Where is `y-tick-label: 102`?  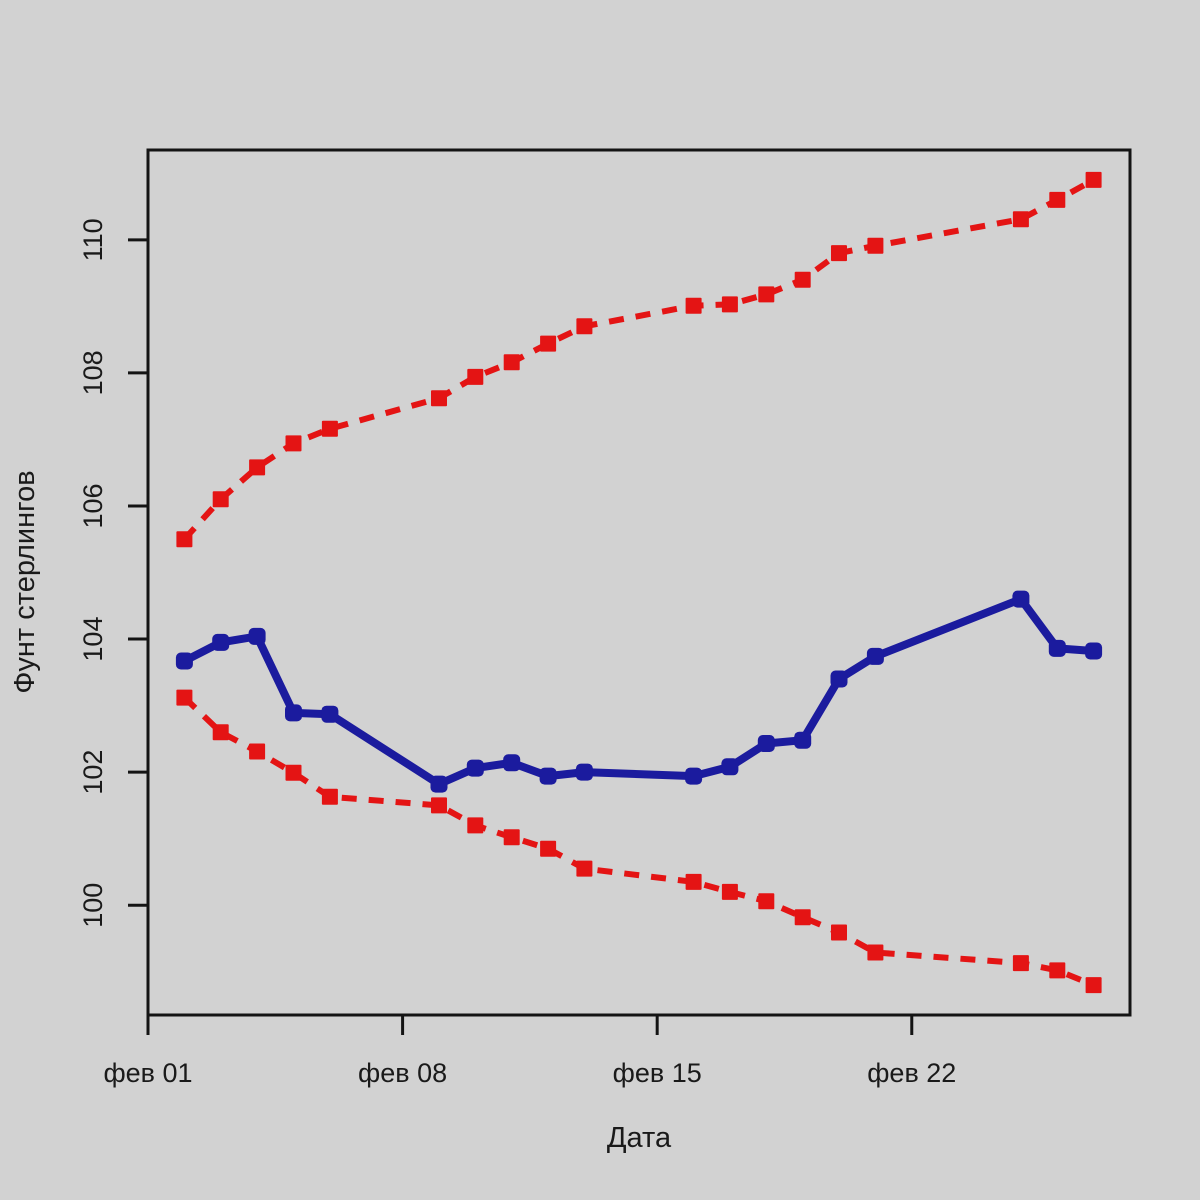 y-tick-label: 102 is located at coordinates (93, 772).